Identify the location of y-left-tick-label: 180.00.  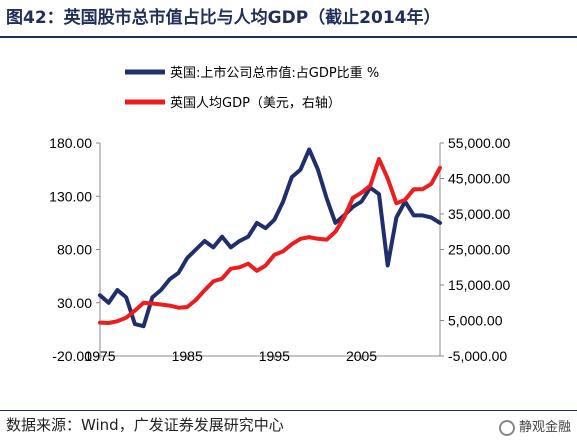
(70, 143).